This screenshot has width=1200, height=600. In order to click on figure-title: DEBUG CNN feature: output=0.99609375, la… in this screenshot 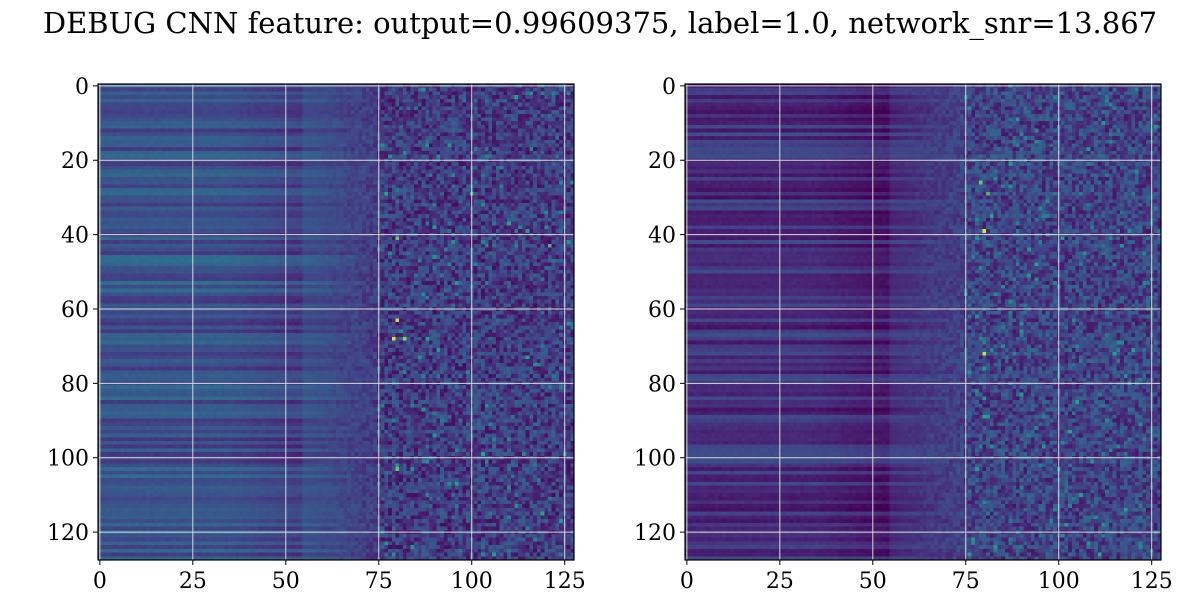, I will do `click(600, 23)`.